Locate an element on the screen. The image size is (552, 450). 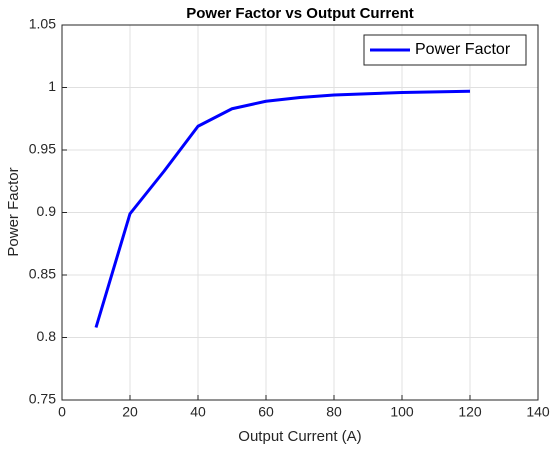
y-tick-label: 0.8 is located at coordinates (47, 336).